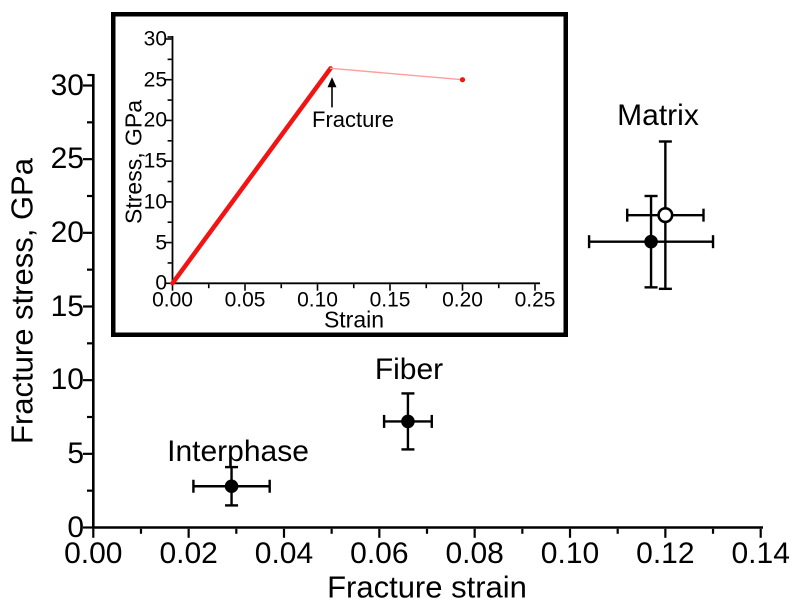 This screenshot has width=807, height=616. Describe the element at coordinates (535, 300) in the screenshot. I see `x-tick-label: 0.25` at that location.